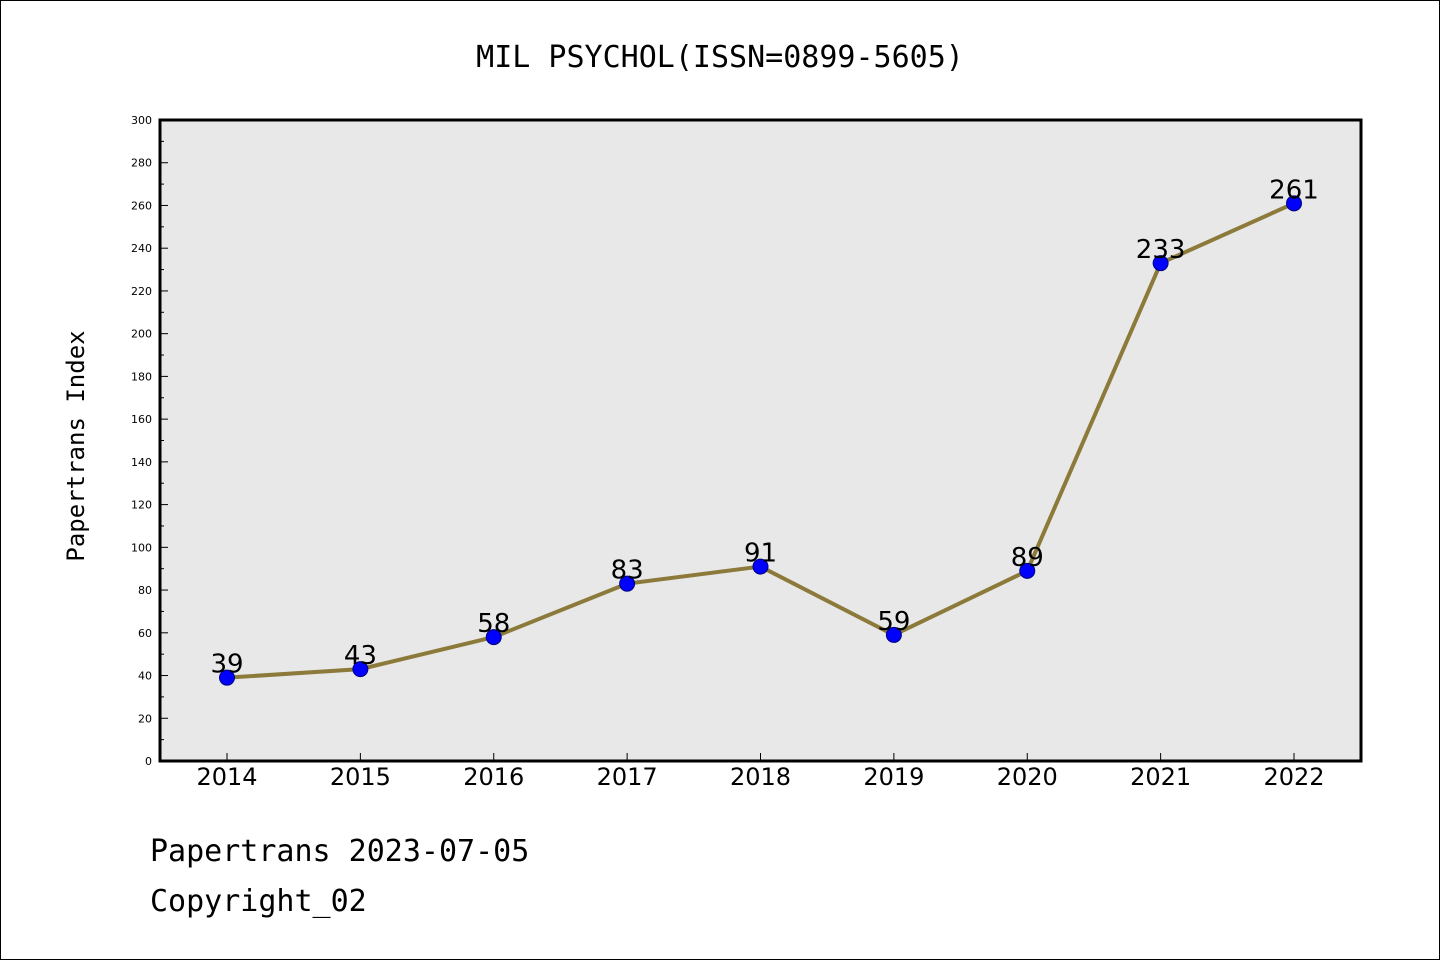  What do you see at coordinates (893, 622) in the screenshot?
I see `data-label: 59` at bounding box center [893, 622].